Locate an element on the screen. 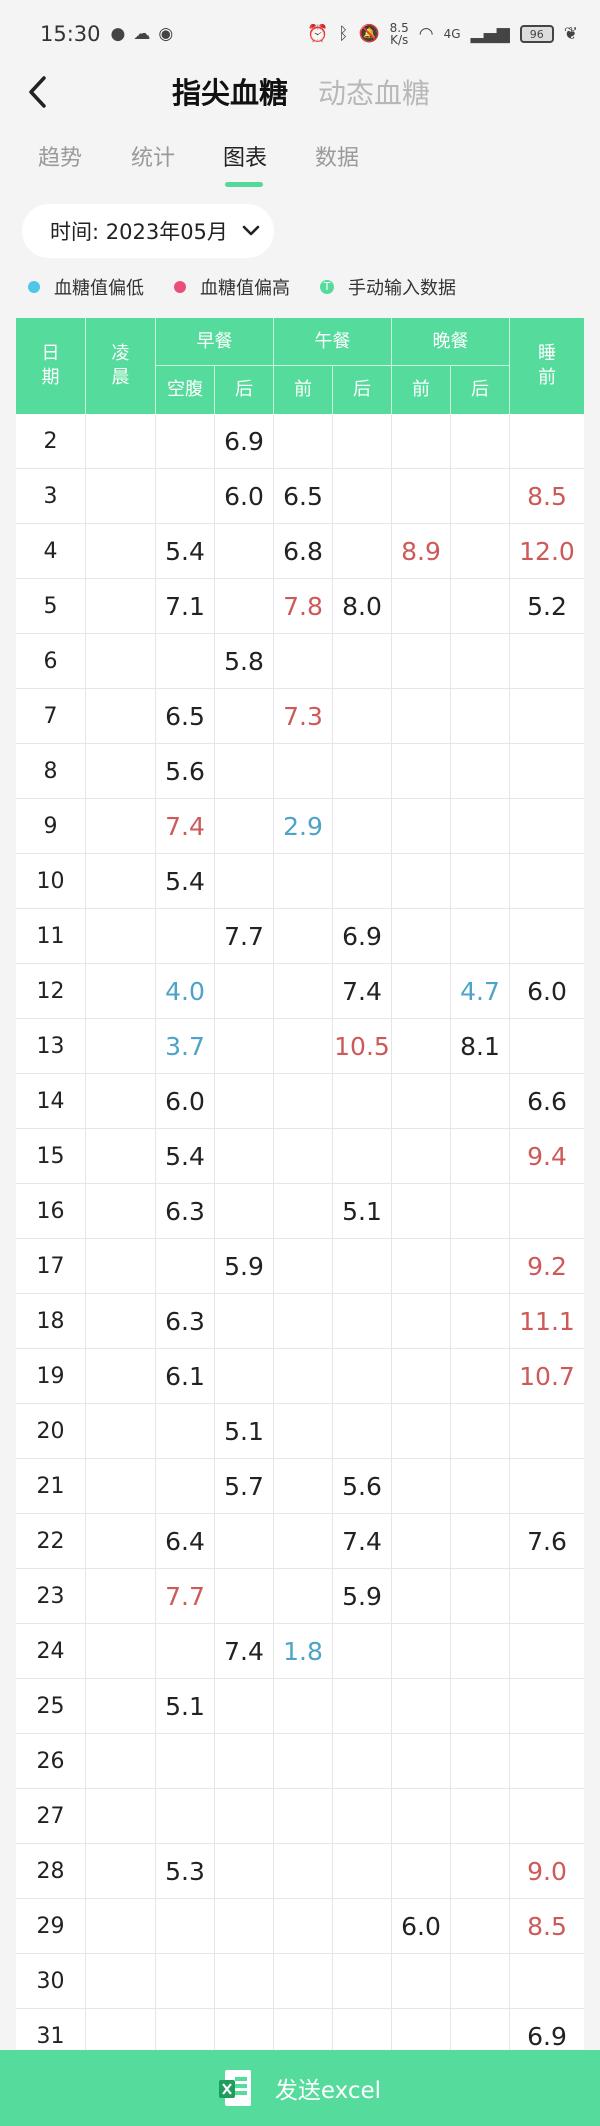 The height and width of the screenshot is (2126, 600). cell-lunch-after: 5.9 is located at coordinates (362, 1596).